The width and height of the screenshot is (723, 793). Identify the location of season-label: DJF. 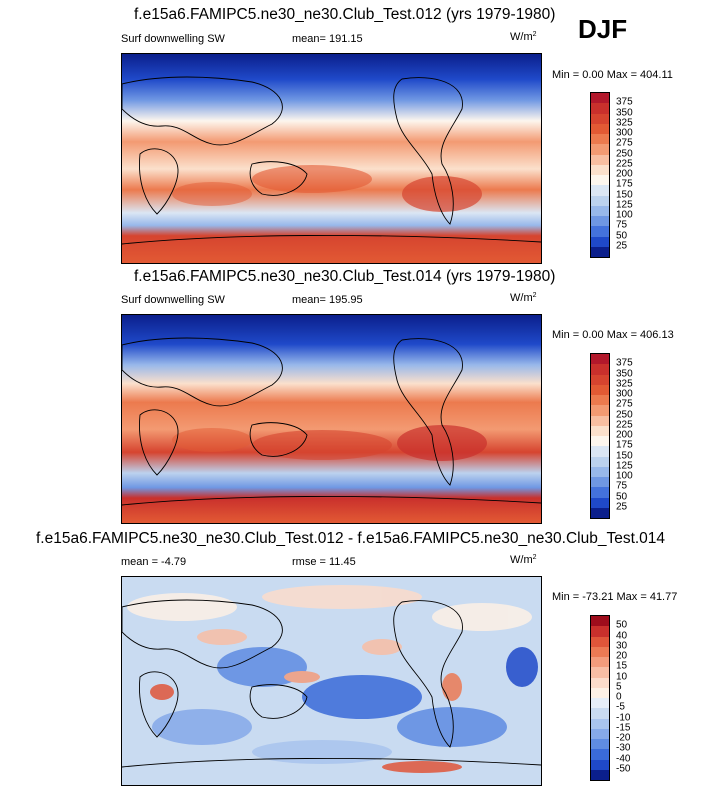
(603, 29).